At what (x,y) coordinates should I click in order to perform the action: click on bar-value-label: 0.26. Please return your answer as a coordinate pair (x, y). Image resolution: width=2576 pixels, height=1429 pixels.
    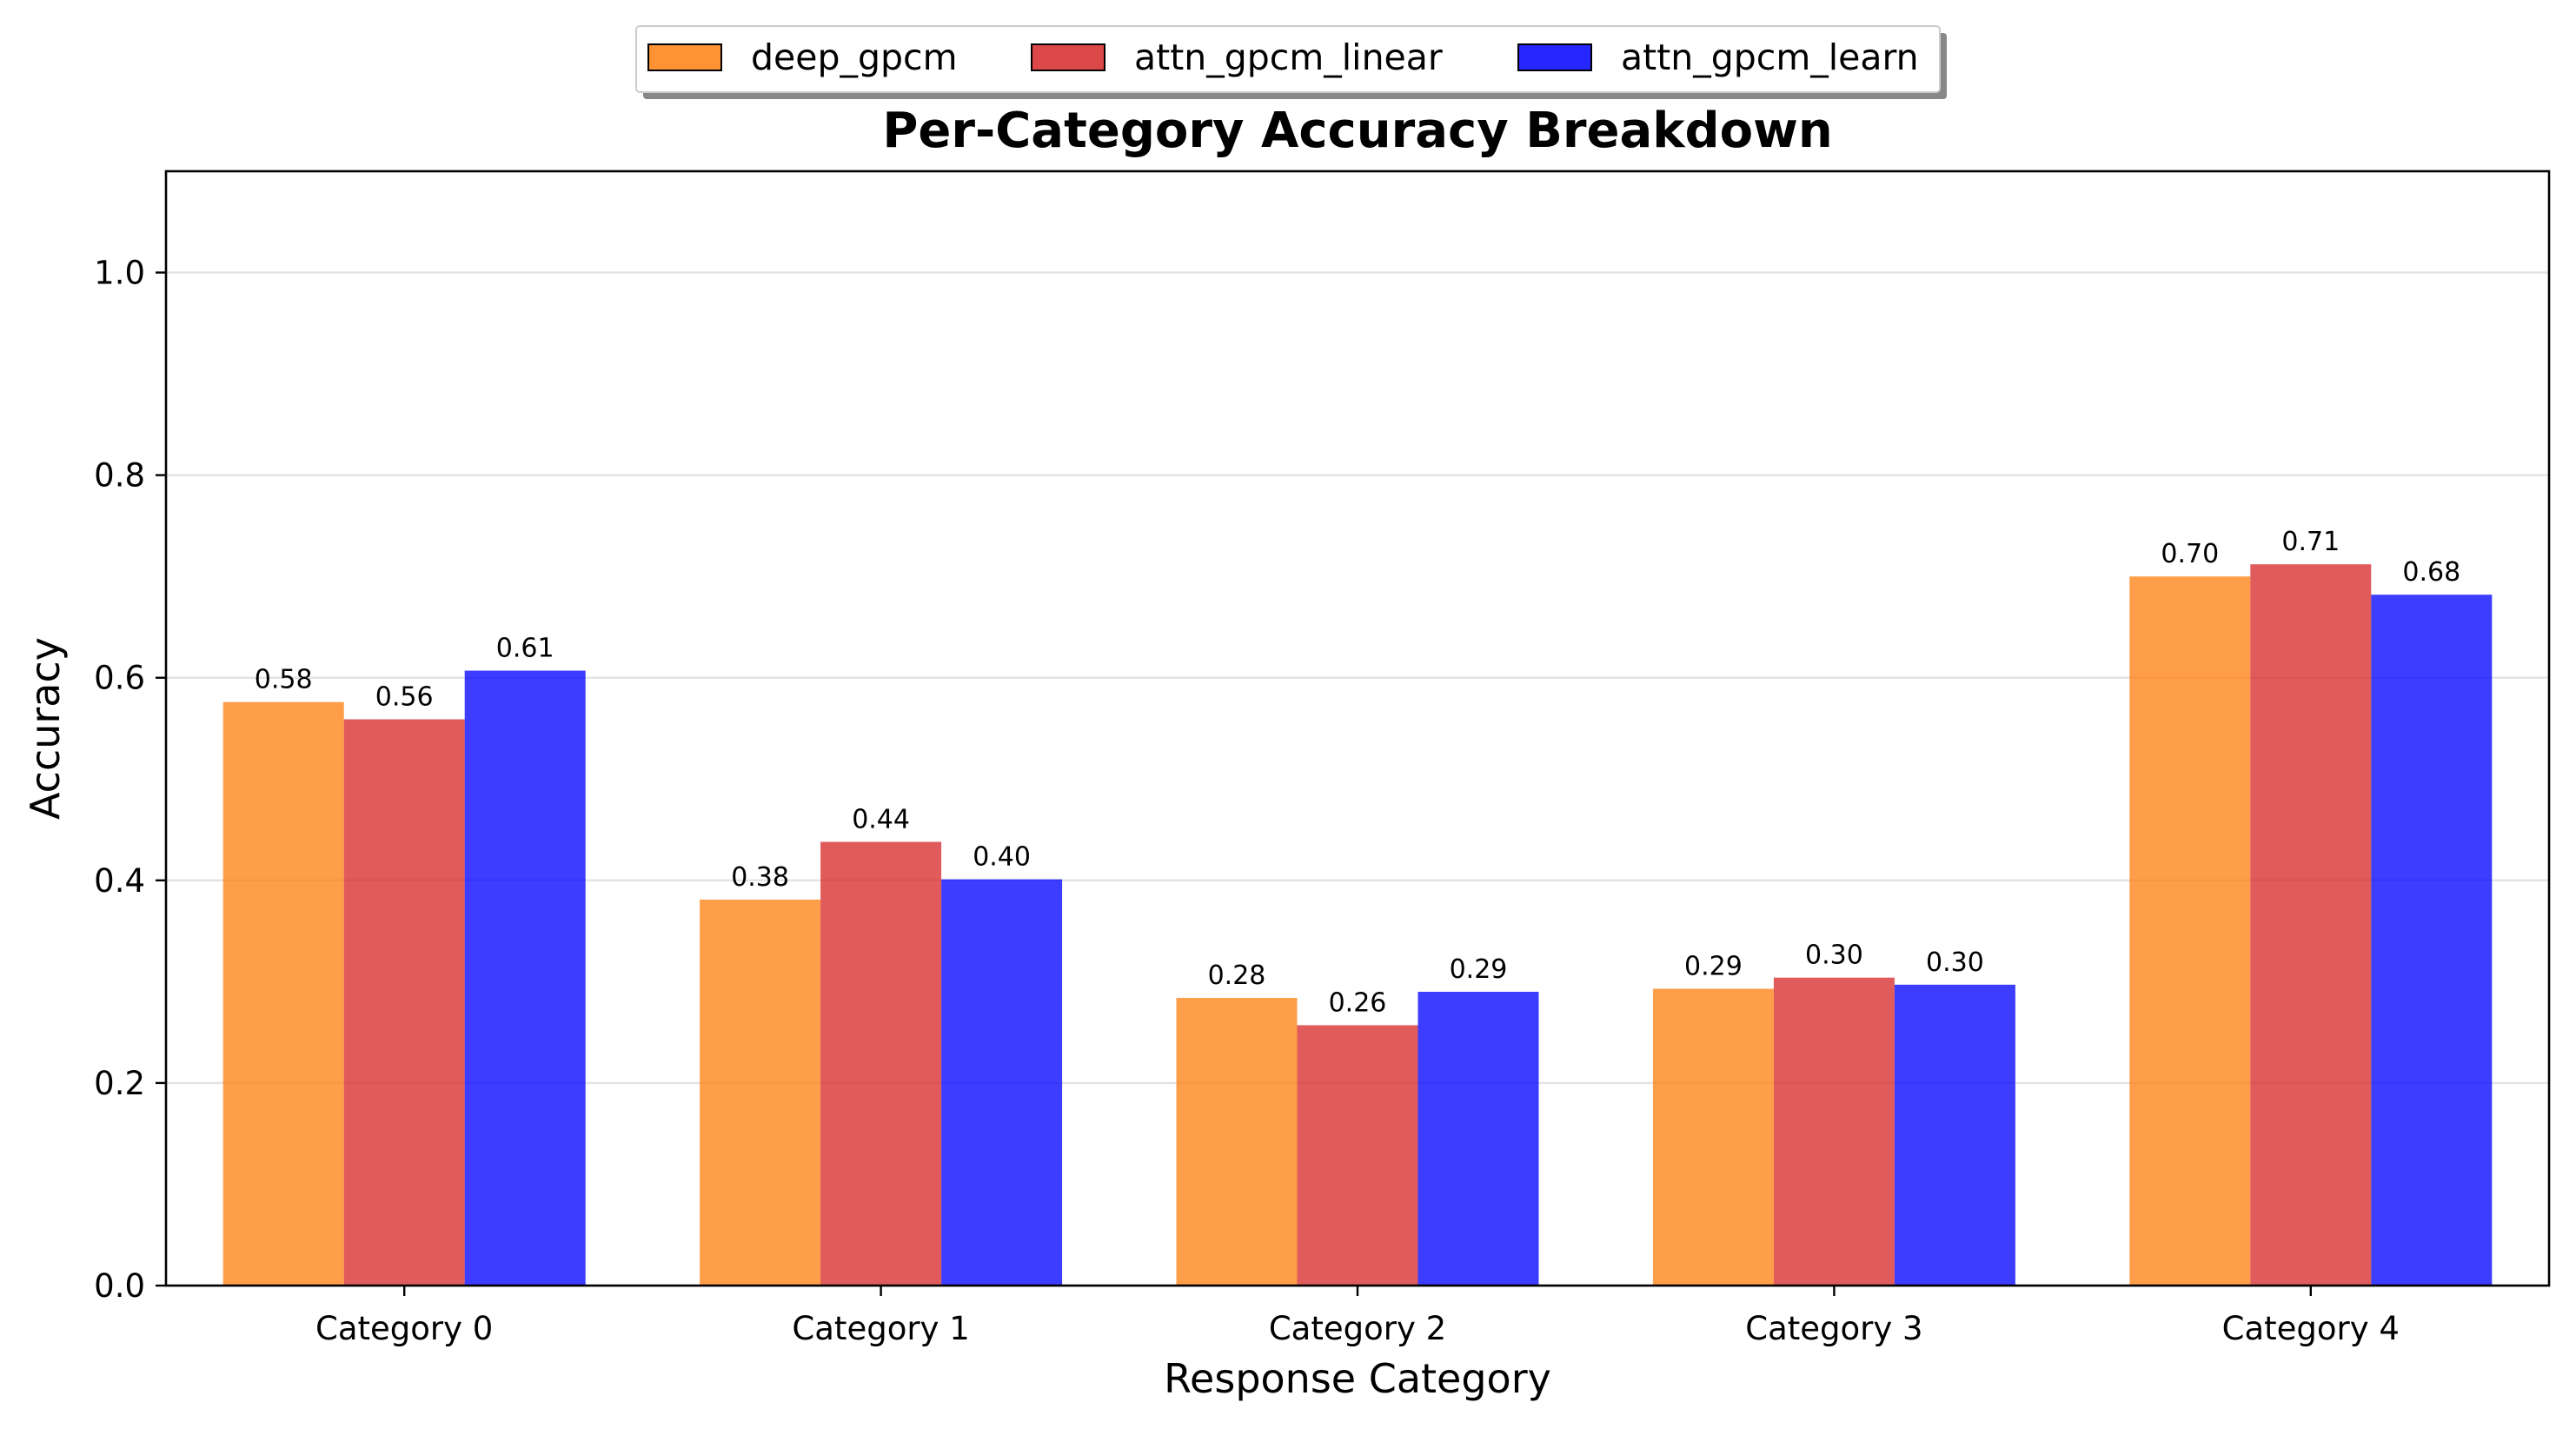
    Looking at the image, I should click on (1358, 1002).